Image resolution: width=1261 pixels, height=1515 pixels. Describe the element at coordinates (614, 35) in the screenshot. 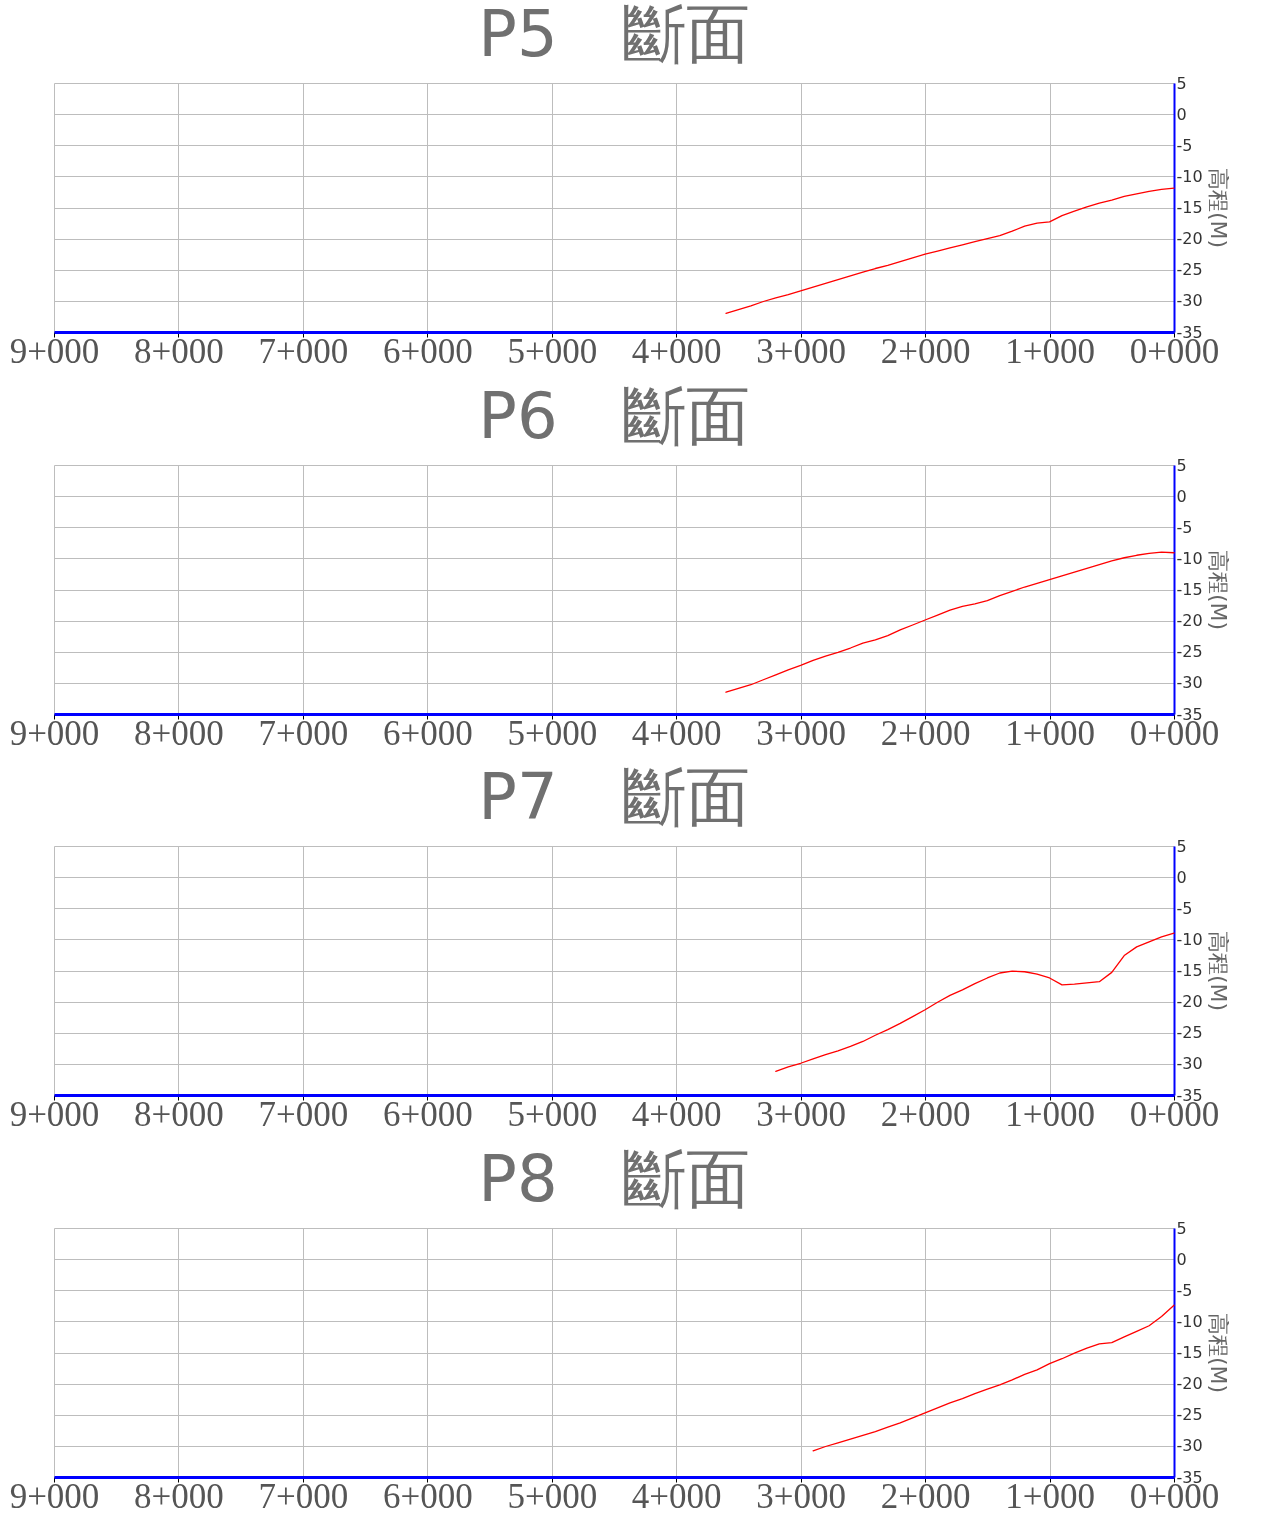

I see `chart-title: P5 斷面` at that location.